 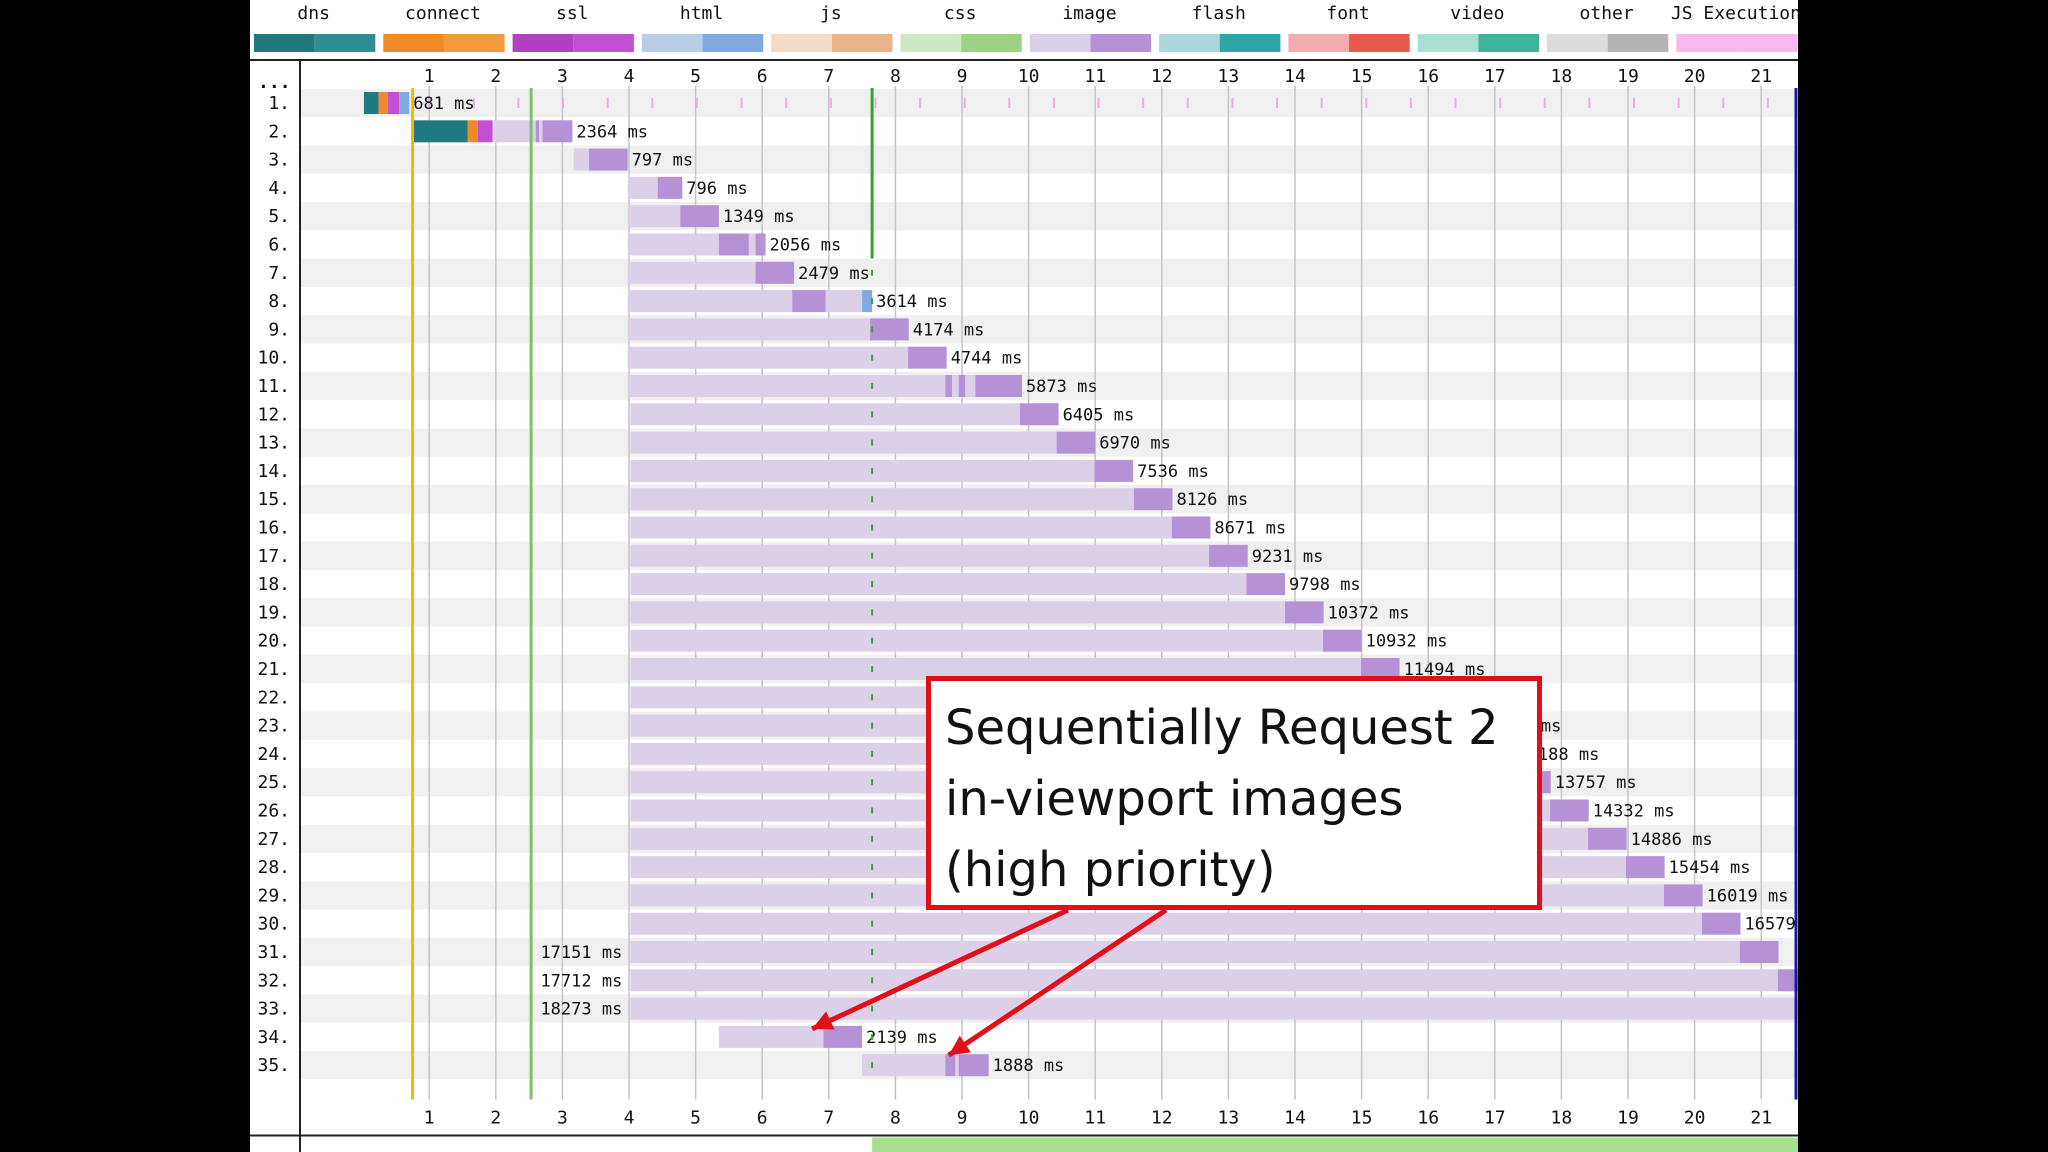 I want to click on x-tick-top-1: 1, so click(x=429, y=76).